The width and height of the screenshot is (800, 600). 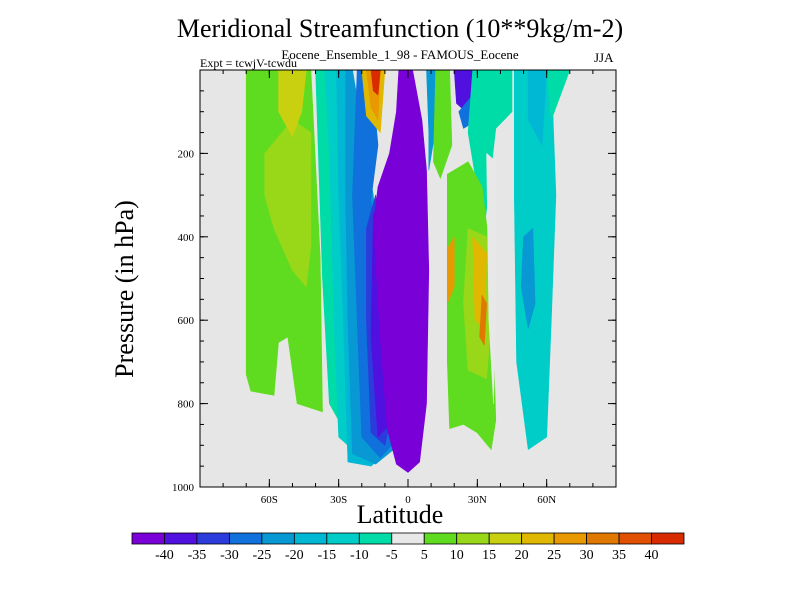 What do you see at coordinates (400, 28) in the screenshot?
I see `chart-title: Meridional Streamfunction (10**9kg/m-2)` at bounding box center [400, 28].